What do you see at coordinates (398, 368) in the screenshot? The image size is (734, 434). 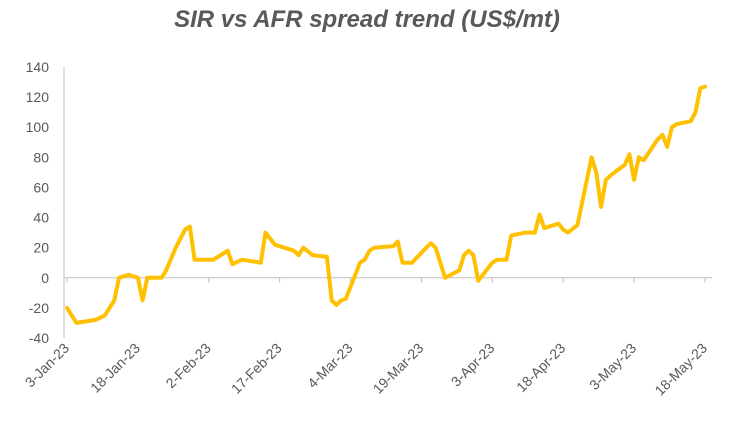 I see `x-tick-label: 19-Mar-23` at bounding box center [398, 368].